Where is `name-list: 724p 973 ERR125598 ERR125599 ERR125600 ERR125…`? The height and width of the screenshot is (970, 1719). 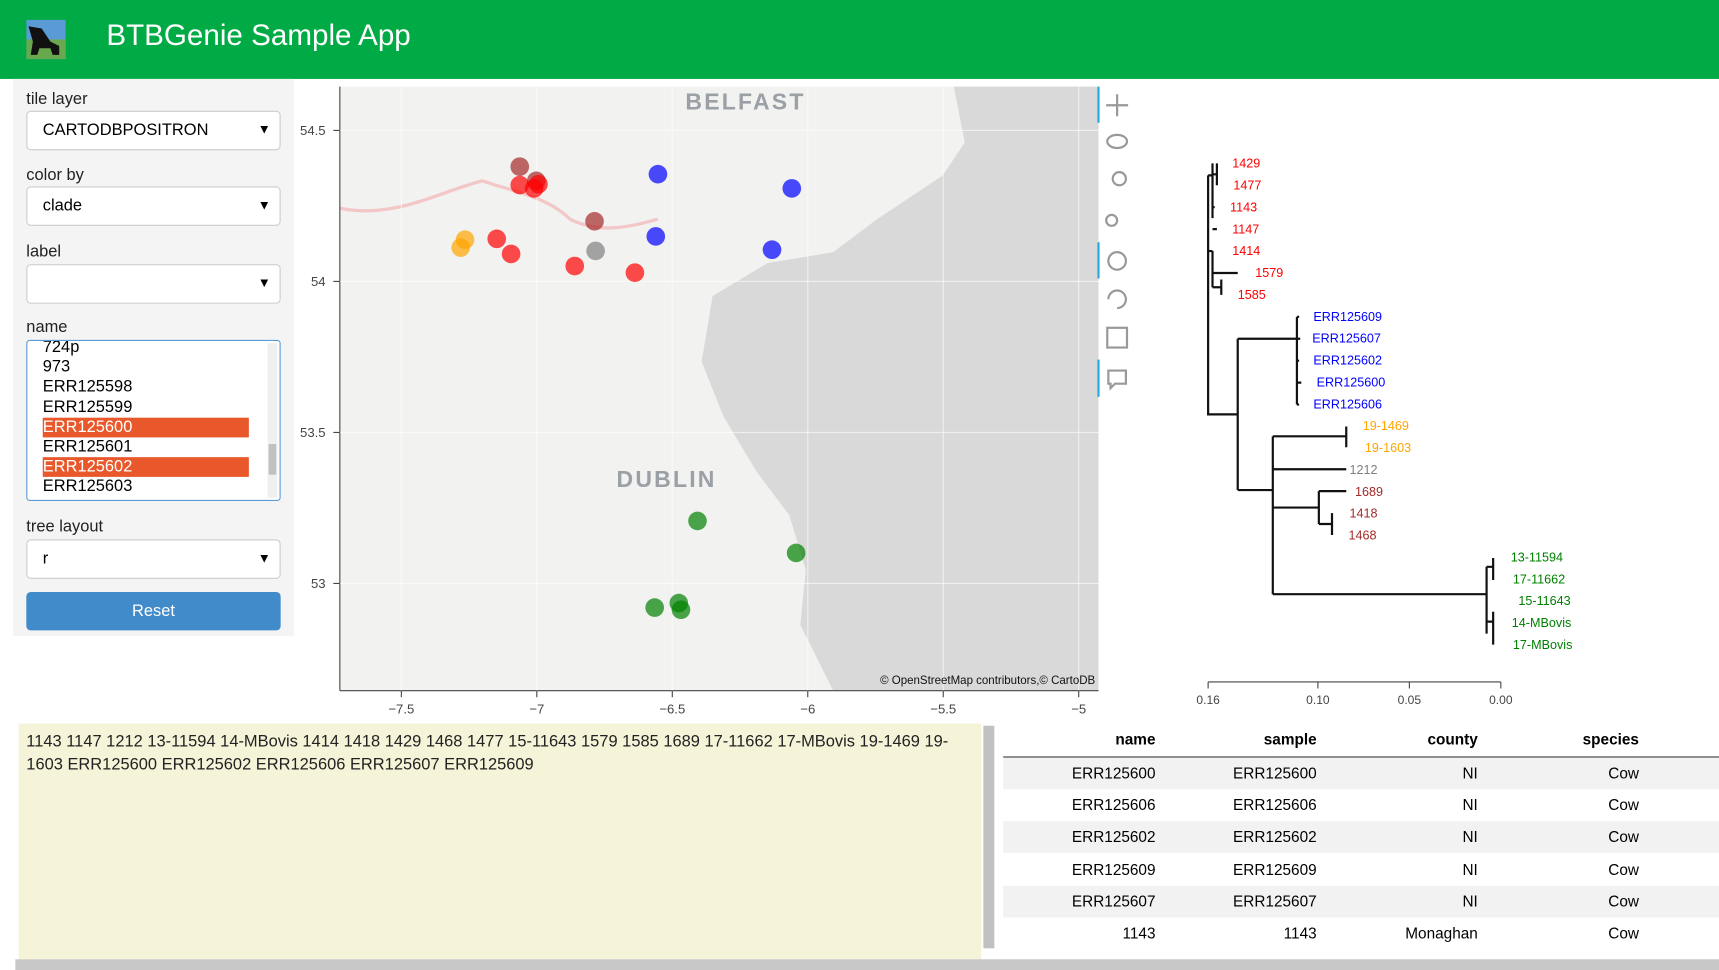 name-list: 724p 973 ERR125598 ERR125599 ERR125600 ERR125… is located at coordinates (153, 420).